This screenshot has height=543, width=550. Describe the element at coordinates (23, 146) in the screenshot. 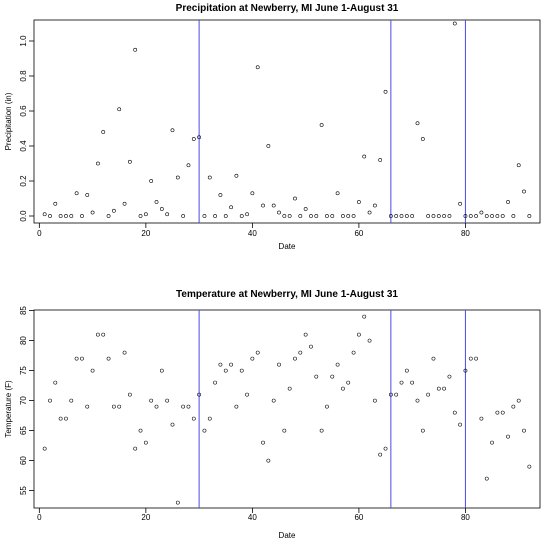

I see `y-tick-label: 0.4` at that location.